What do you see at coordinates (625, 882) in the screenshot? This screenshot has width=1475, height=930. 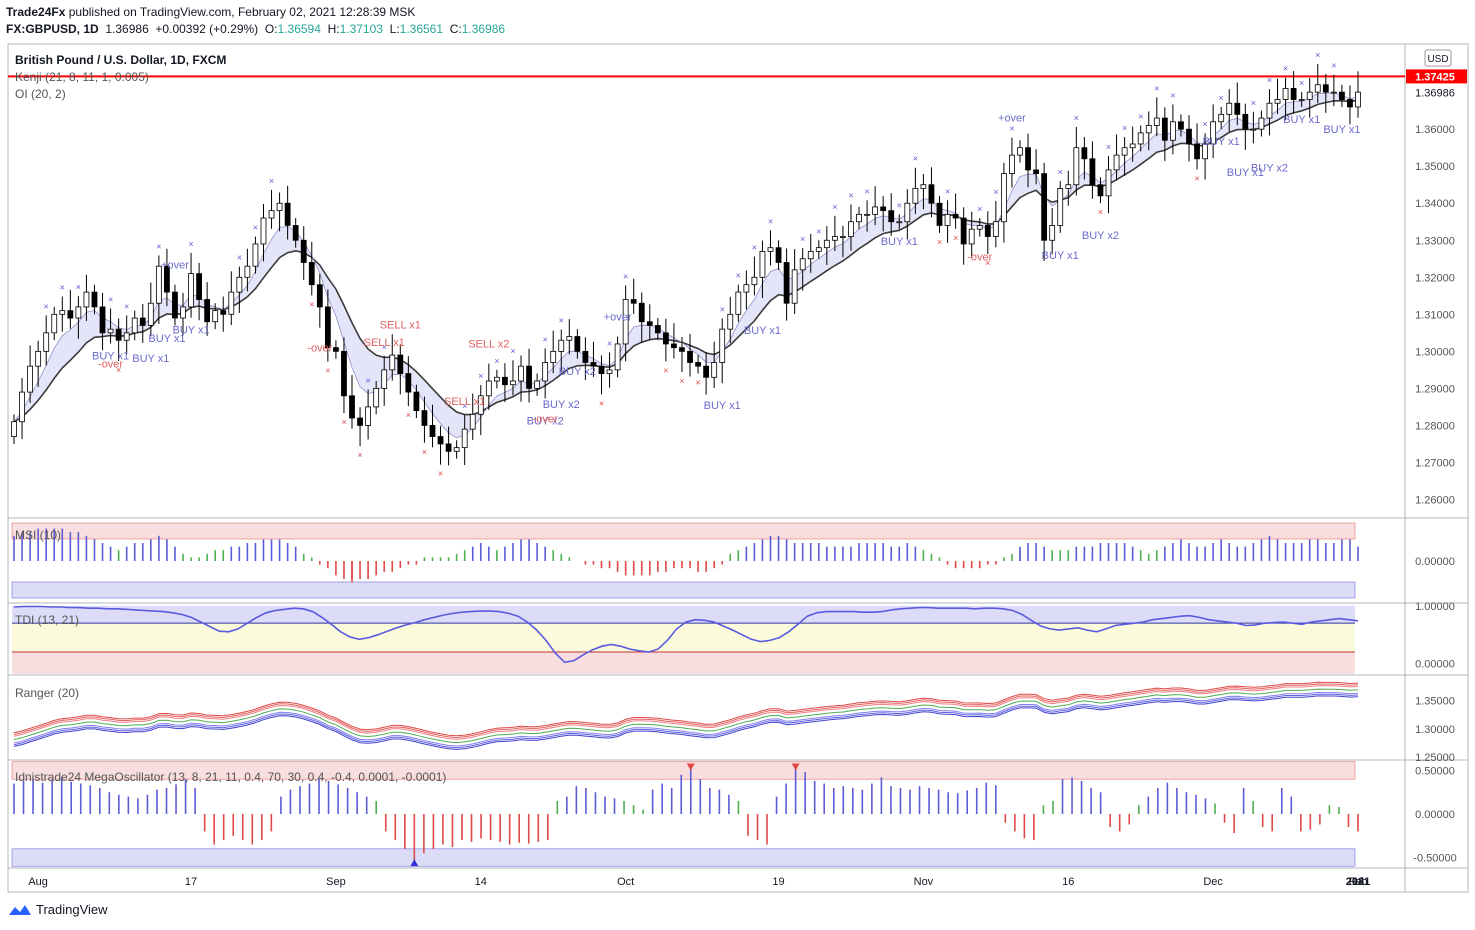 I see `time-tick-label: Oct` at bounding box center [625, 882].